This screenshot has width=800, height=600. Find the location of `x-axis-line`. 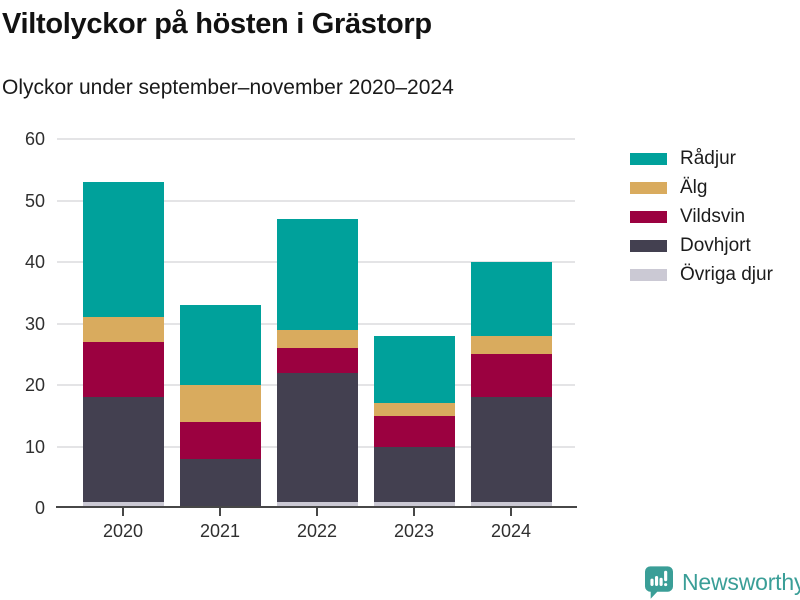

x-axis-line is located at coordinates (316, 507).